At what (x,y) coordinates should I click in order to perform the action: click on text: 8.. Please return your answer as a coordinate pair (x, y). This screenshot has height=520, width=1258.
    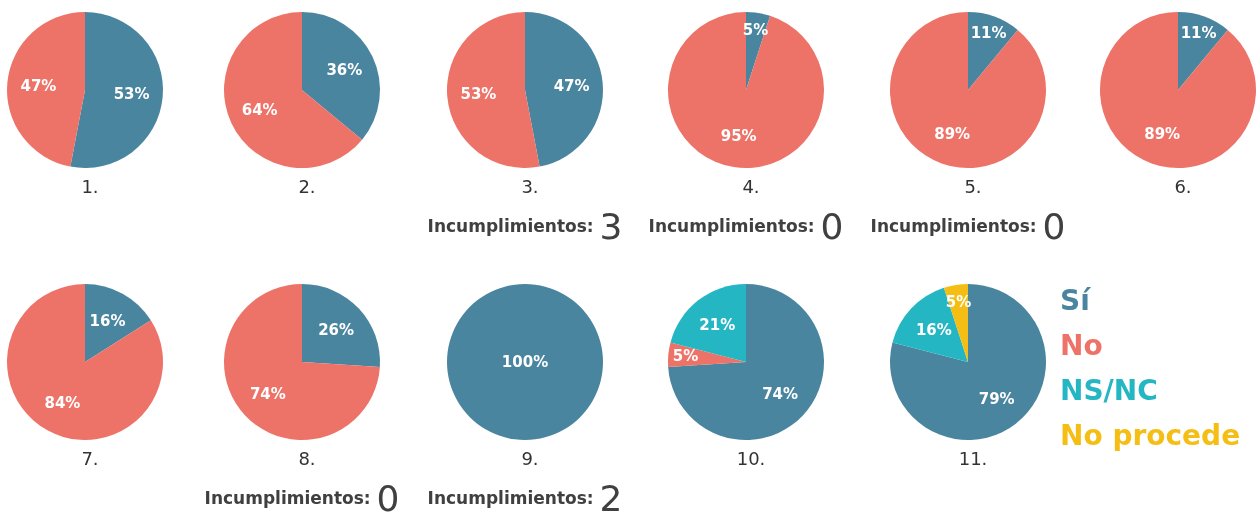
    Looking at the image, I should click on (307, 458).